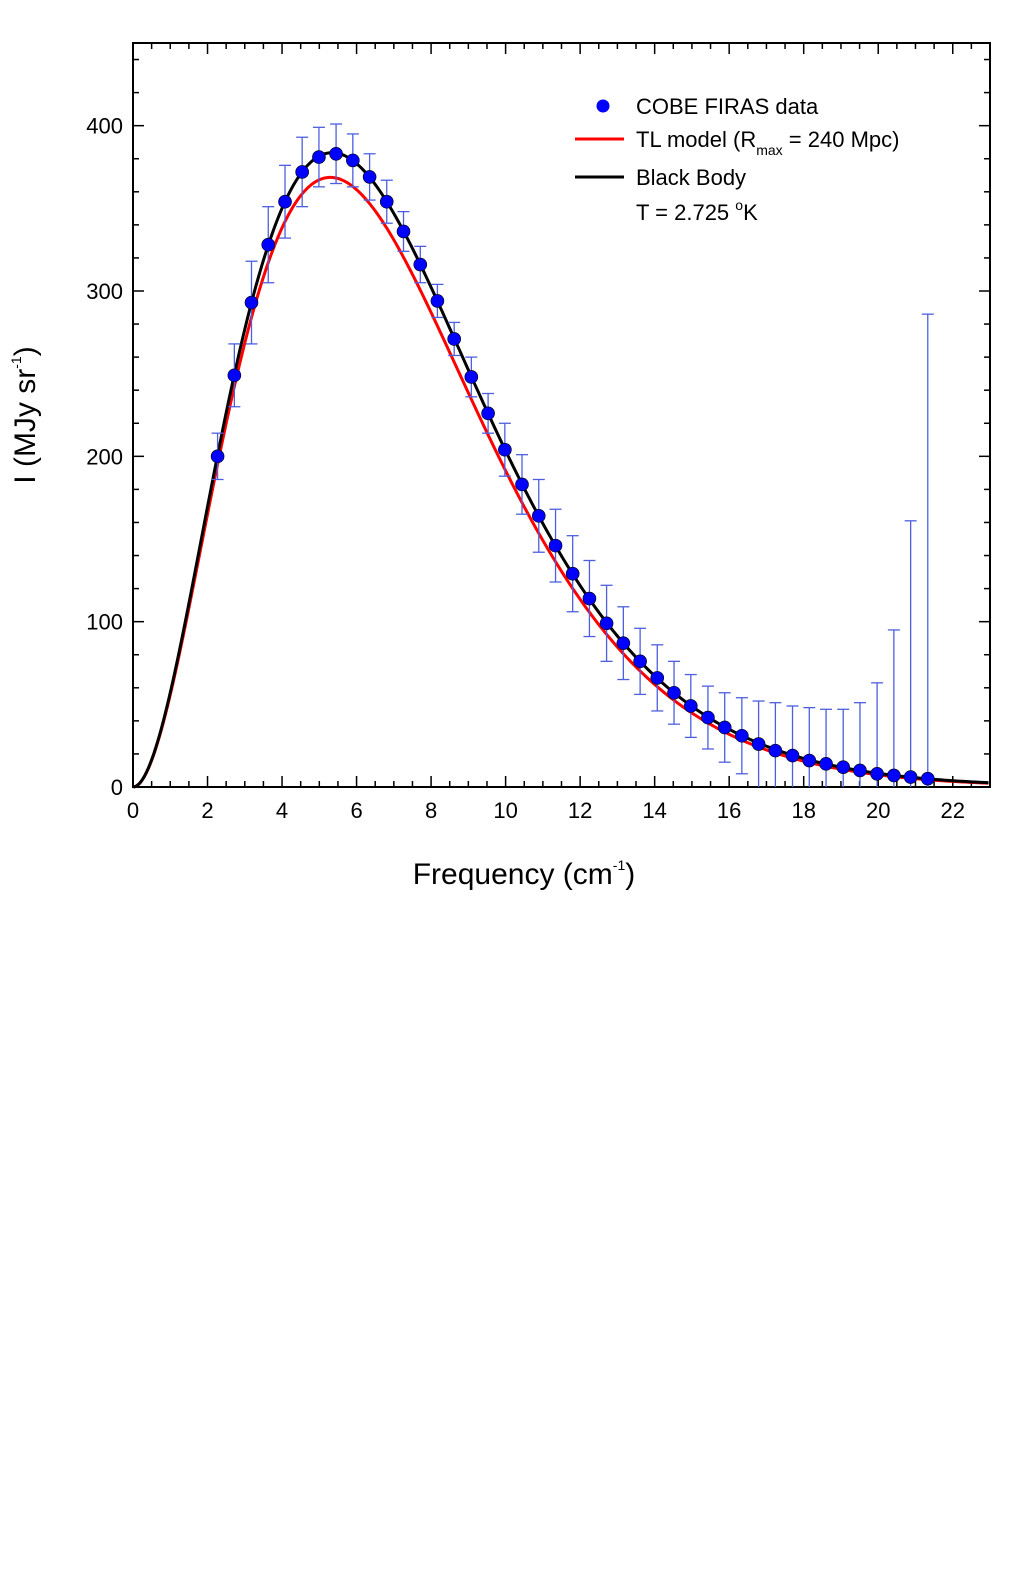  I want to click on y-tick-label: 200, so click(104, 456).